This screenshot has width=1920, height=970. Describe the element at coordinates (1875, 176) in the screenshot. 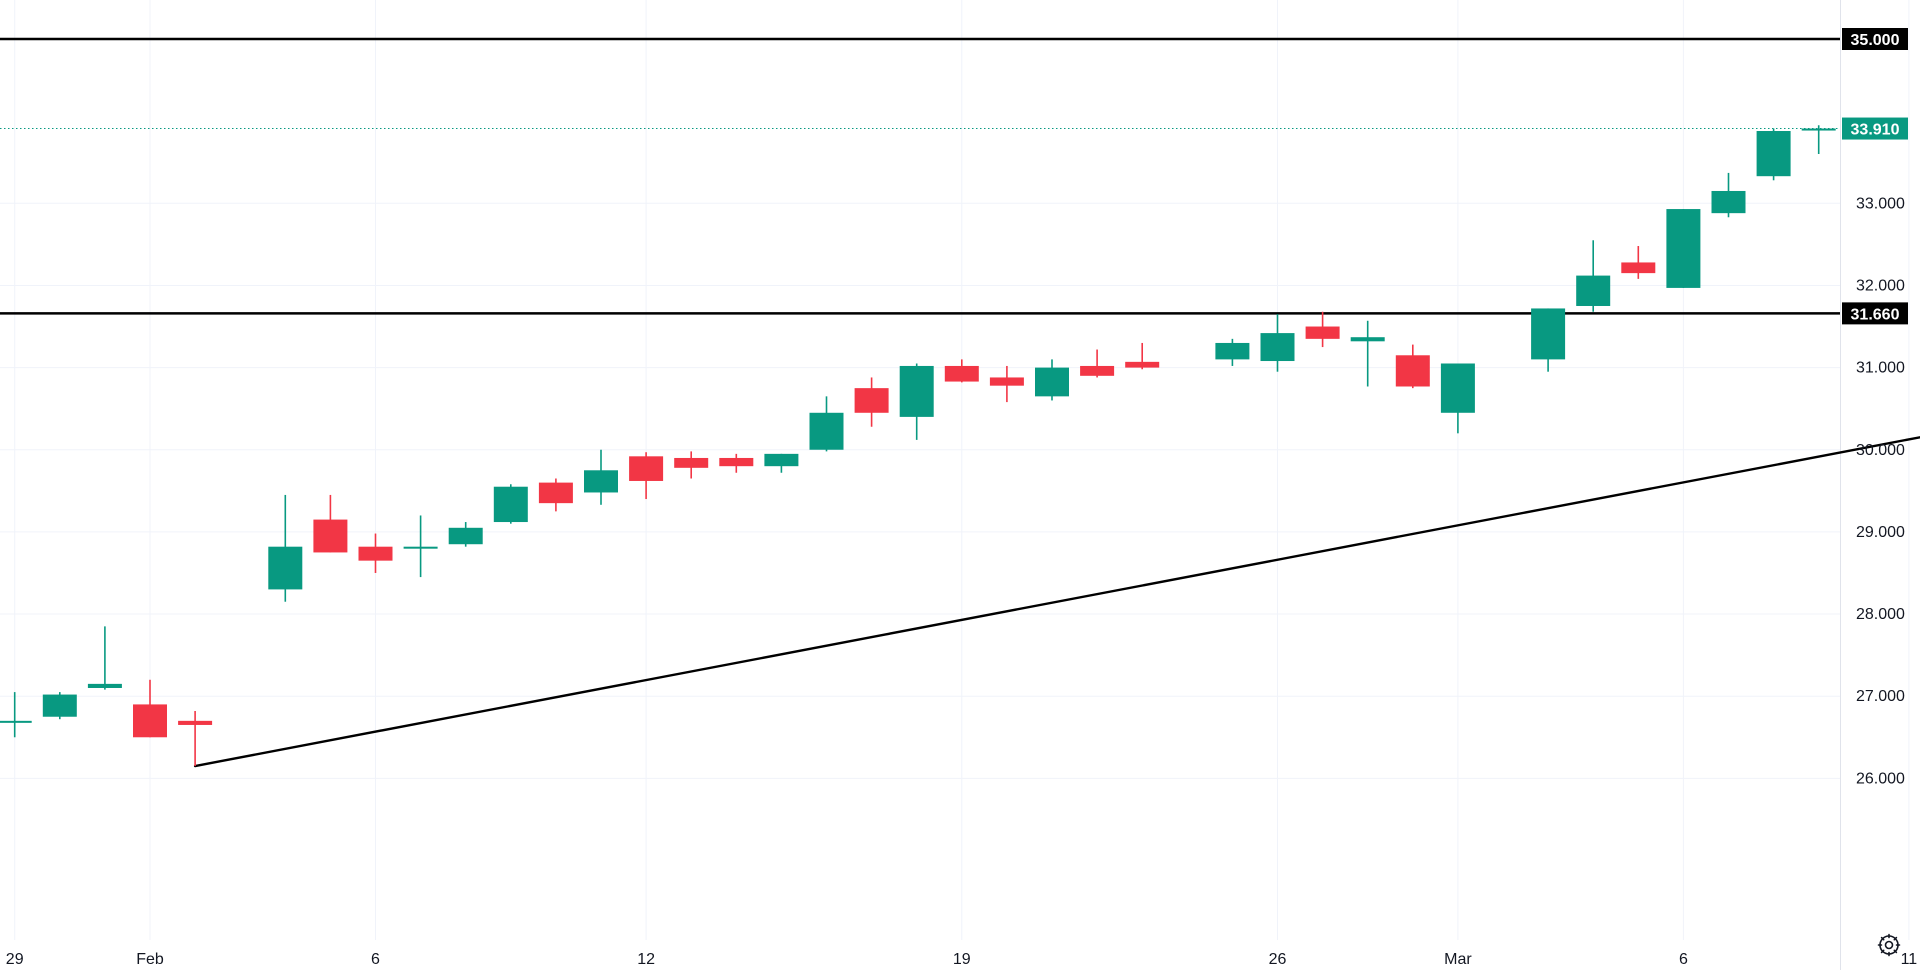

I see `price-badges: 35.000 31.660 33.910` at that location.